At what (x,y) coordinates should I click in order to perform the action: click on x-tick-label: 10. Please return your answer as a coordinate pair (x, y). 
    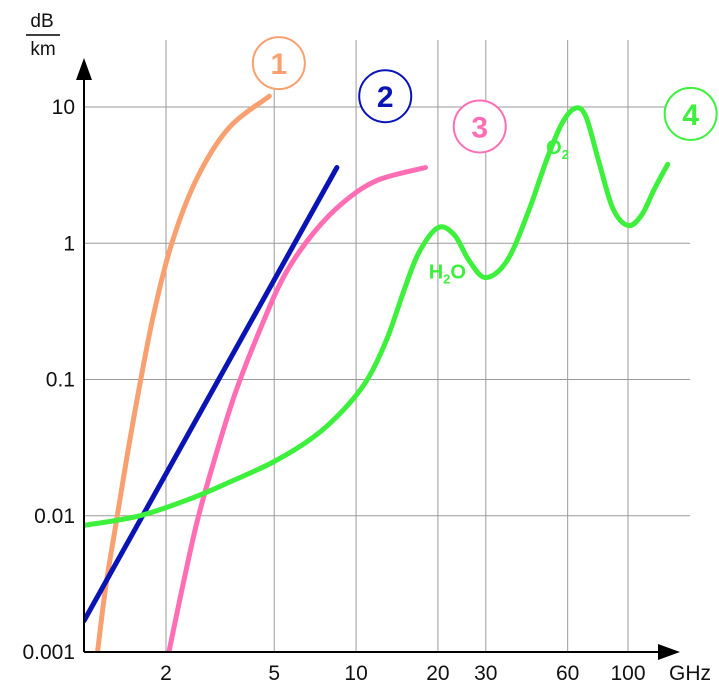
    Looking at the image, I should click on (355, 673).